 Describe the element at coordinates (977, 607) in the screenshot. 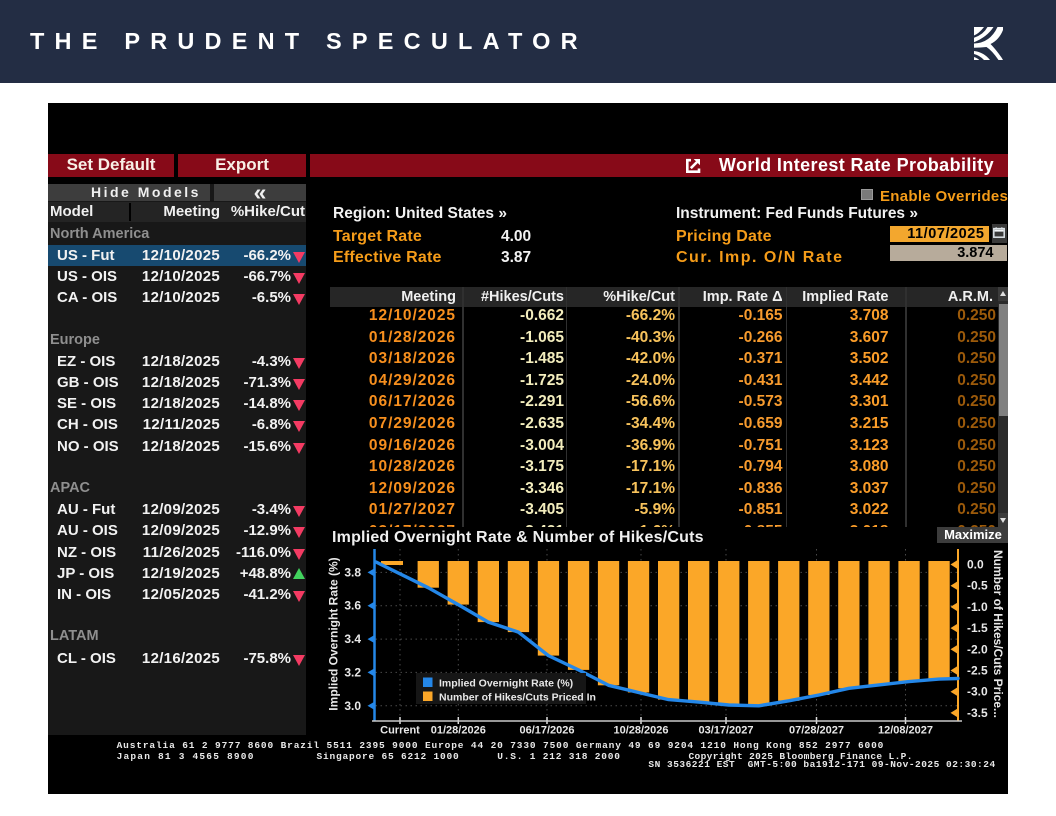

I see `svg-text: -1.0` at that location.